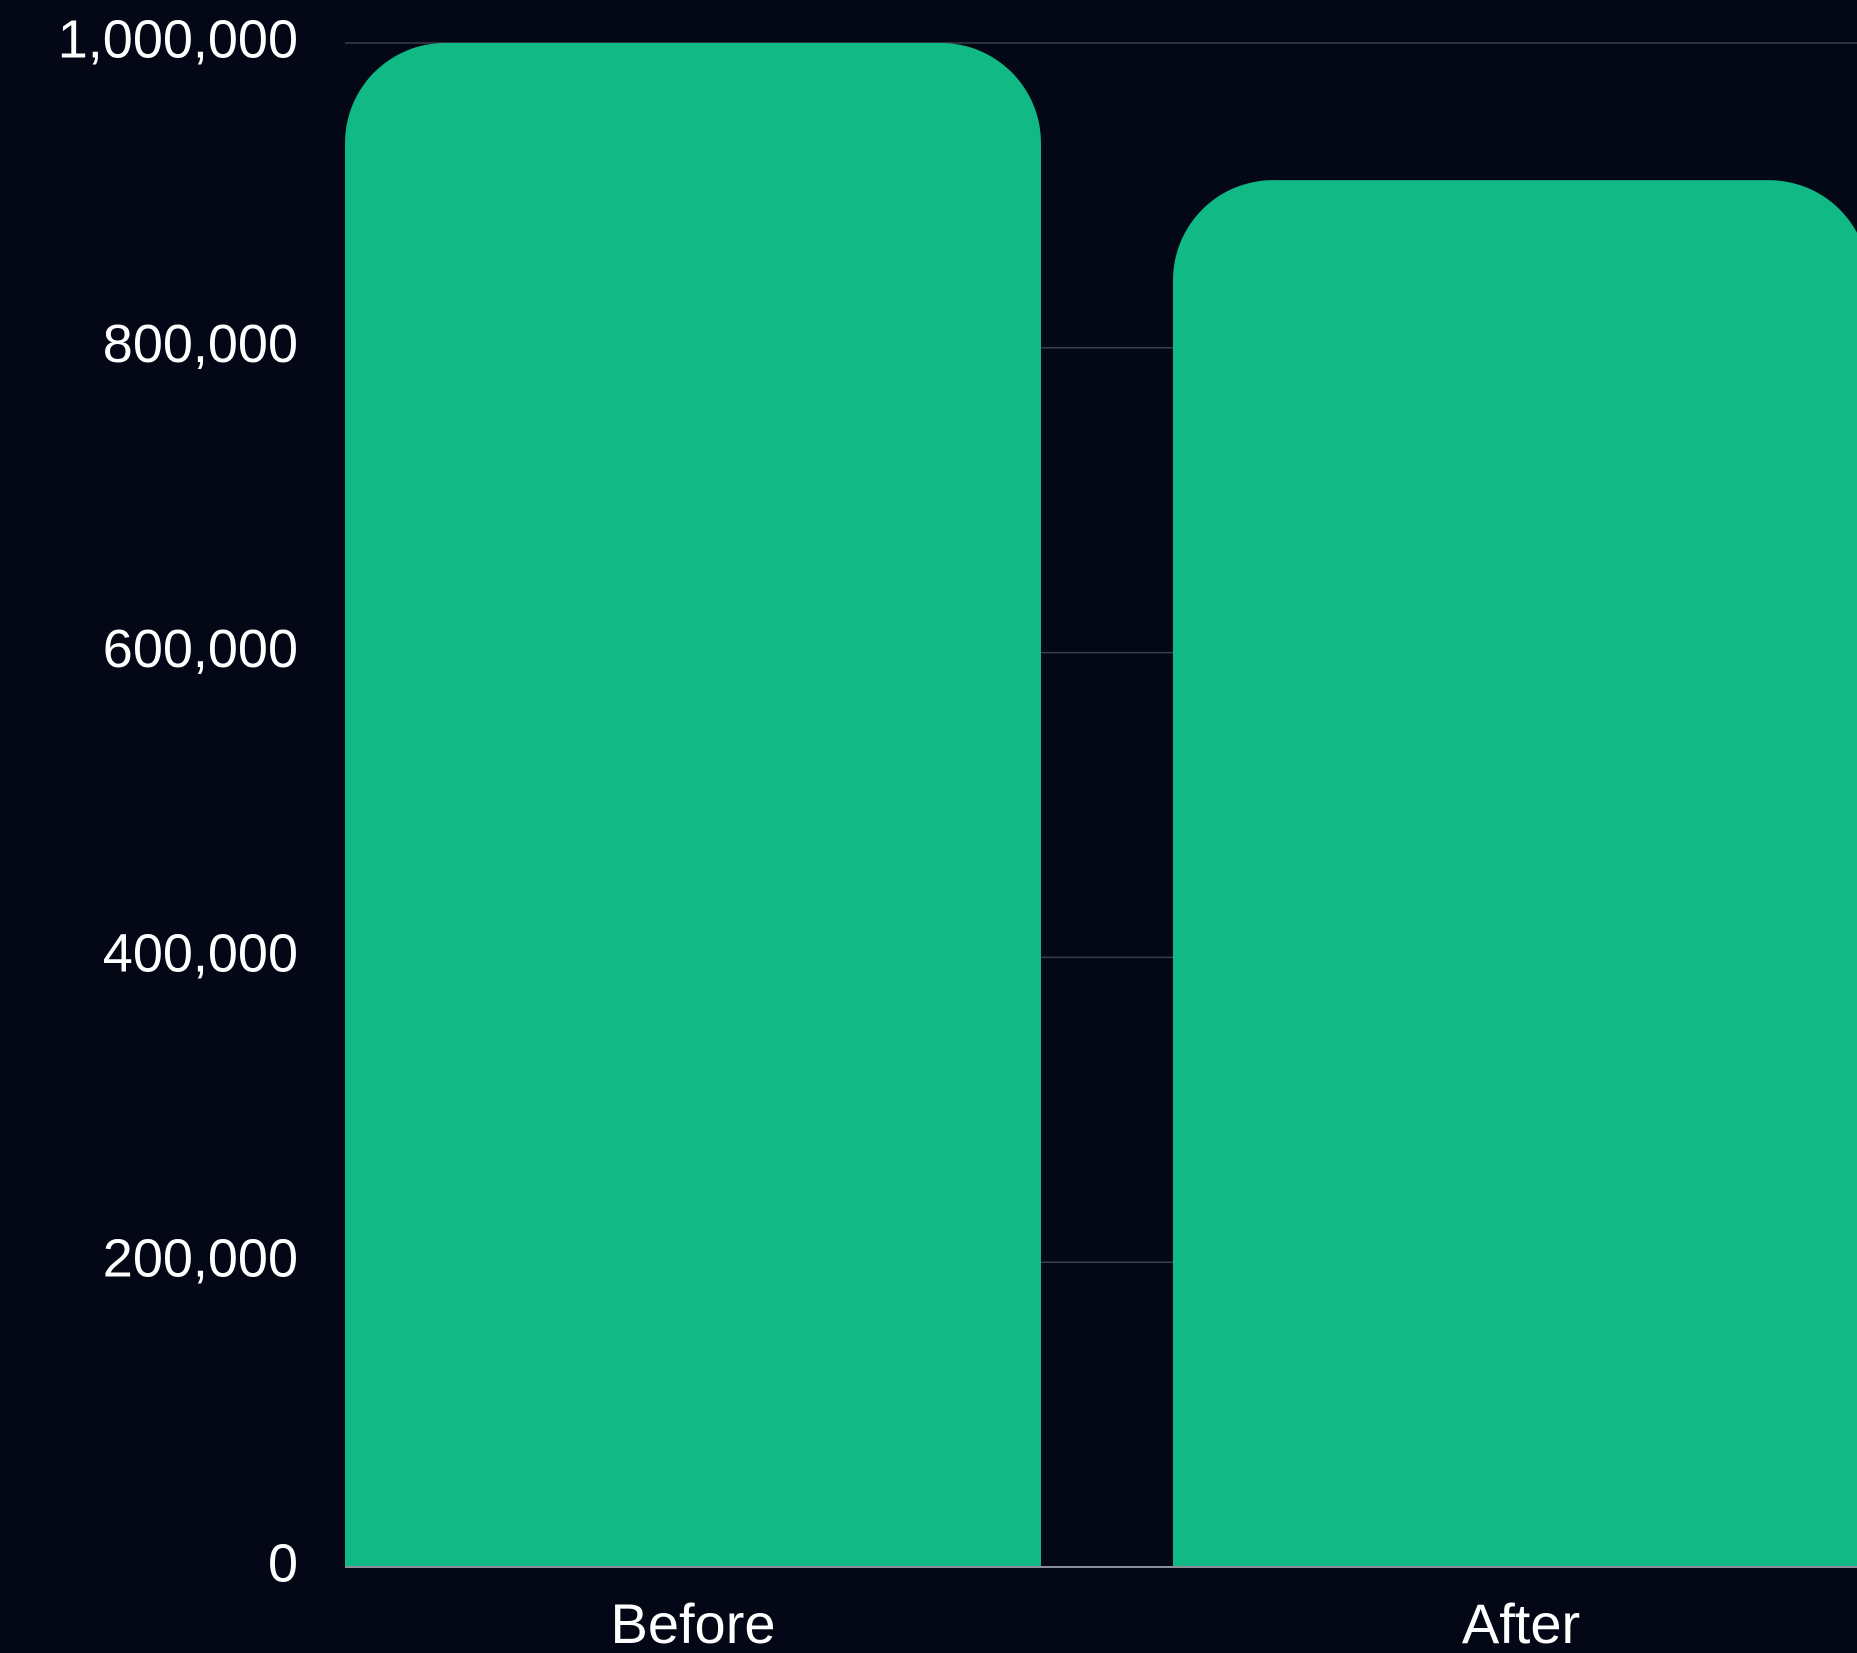 This screenshot has width=1857, height=1653. What do you see at coordinates (693, 1622) in the screenshot?
I see `x-tick-label: Before` at bounding box center [693, 1622].